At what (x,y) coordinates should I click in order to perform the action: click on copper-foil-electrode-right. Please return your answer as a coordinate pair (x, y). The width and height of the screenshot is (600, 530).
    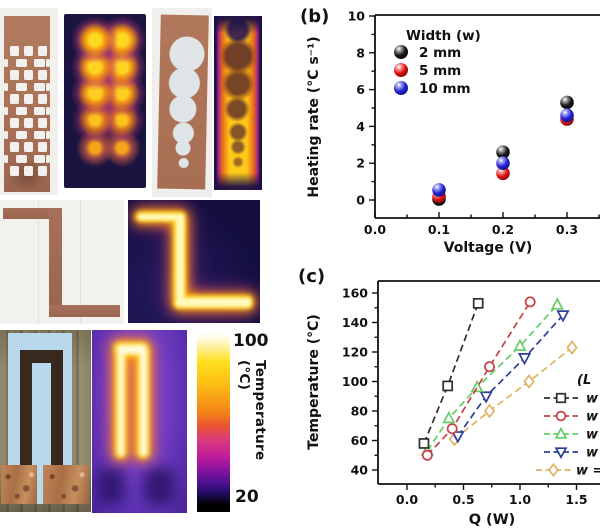
    Looking at the image, I should click on (66, 484).